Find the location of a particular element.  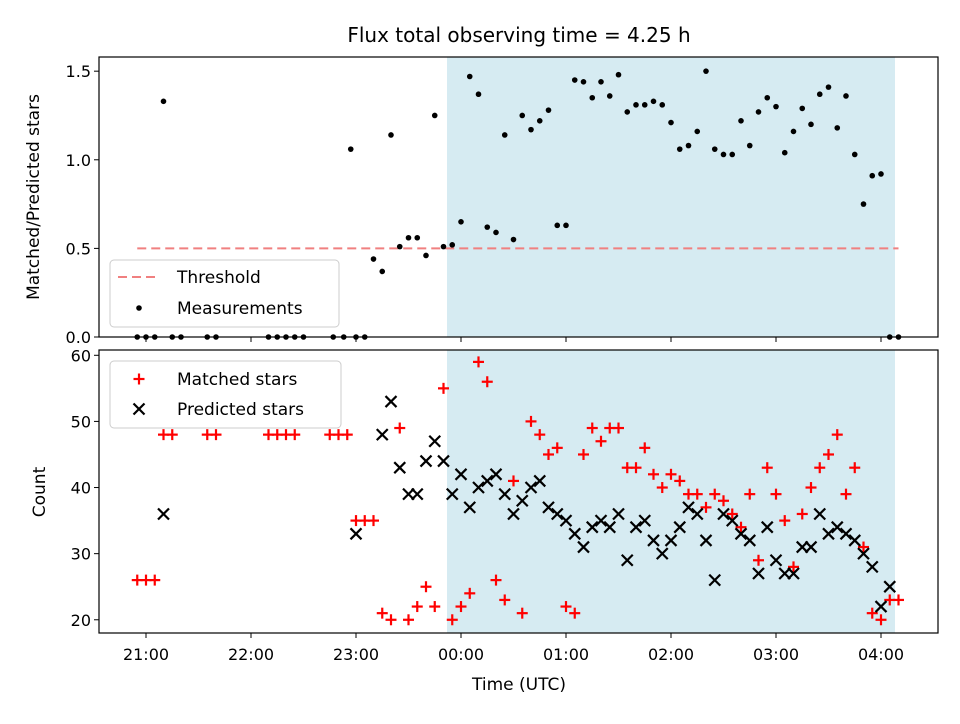

top-y-axis-label: Matched/Predicted stars is located at coordinates (34, 197).